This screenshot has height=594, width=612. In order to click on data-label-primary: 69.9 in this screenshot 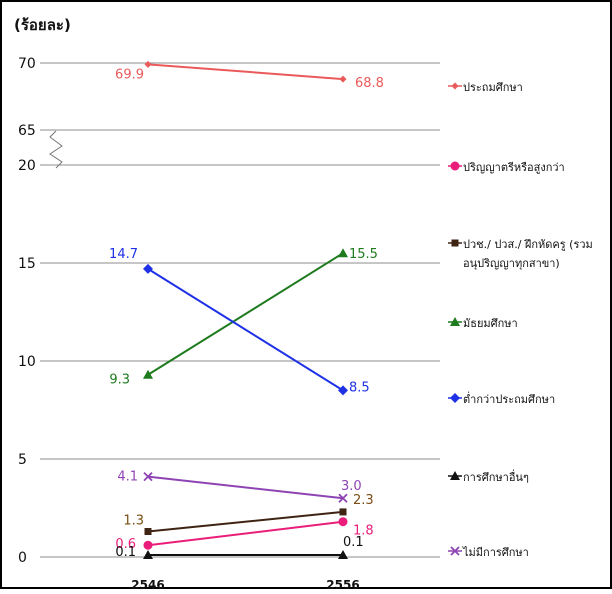, I will do `click(129, 74)`.